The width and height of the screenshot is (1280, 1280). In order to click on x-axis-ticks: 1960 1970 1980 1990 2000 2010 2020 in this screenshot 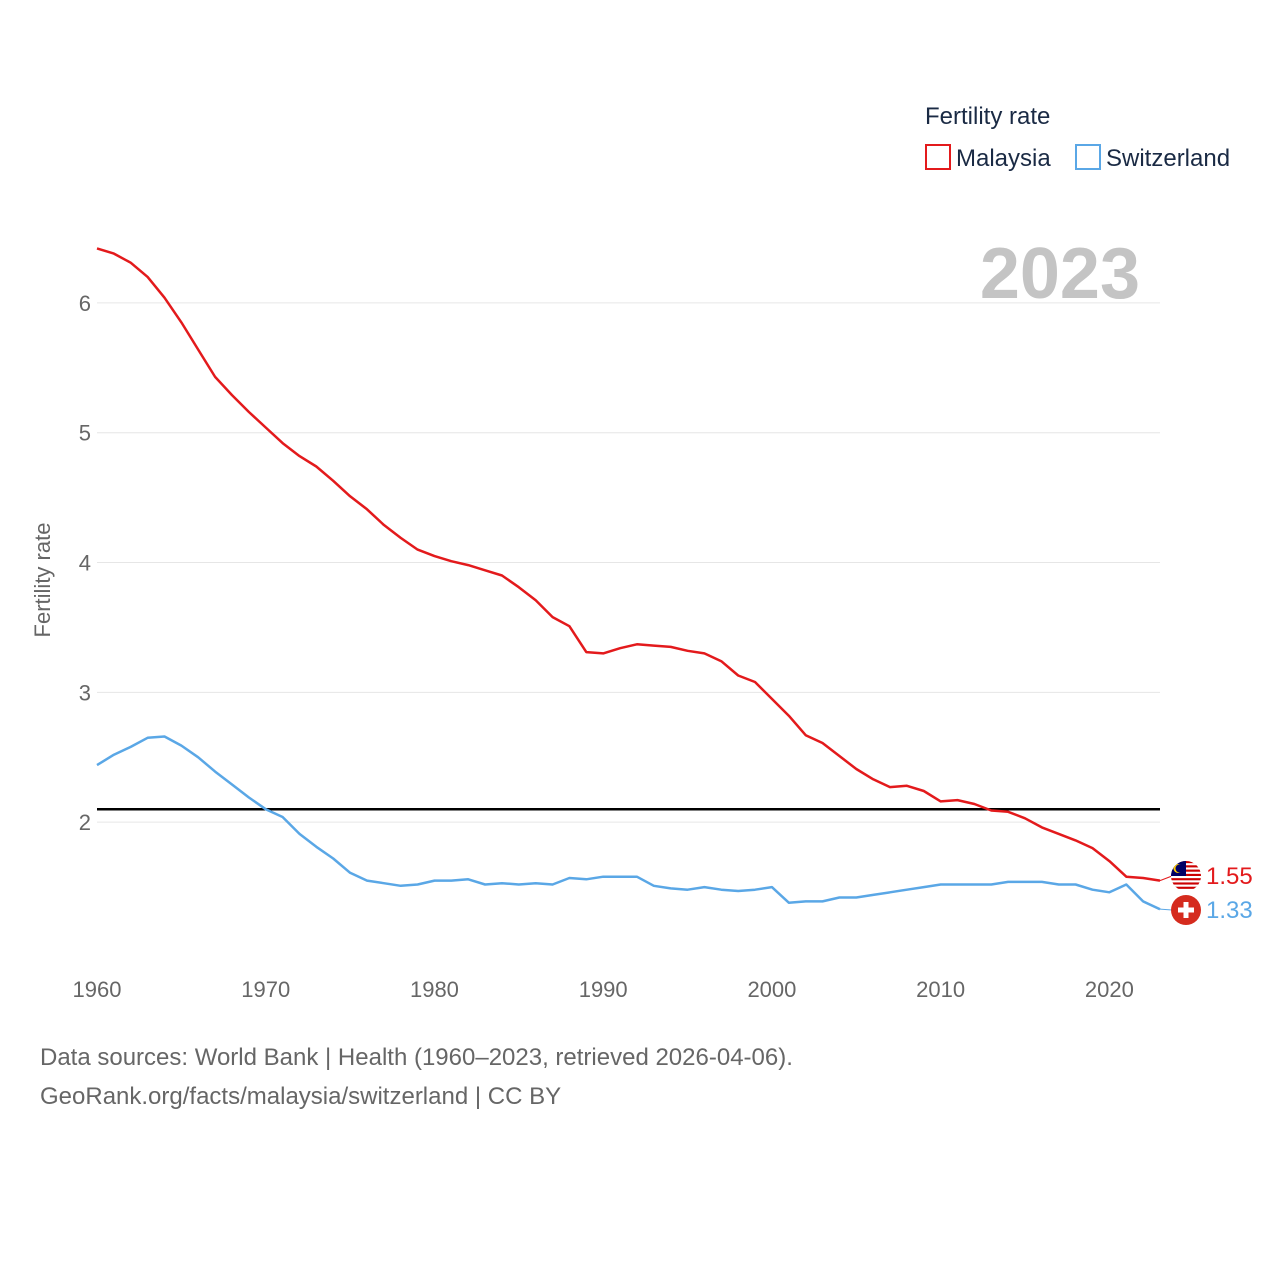, I will do `click(603, 989)`.